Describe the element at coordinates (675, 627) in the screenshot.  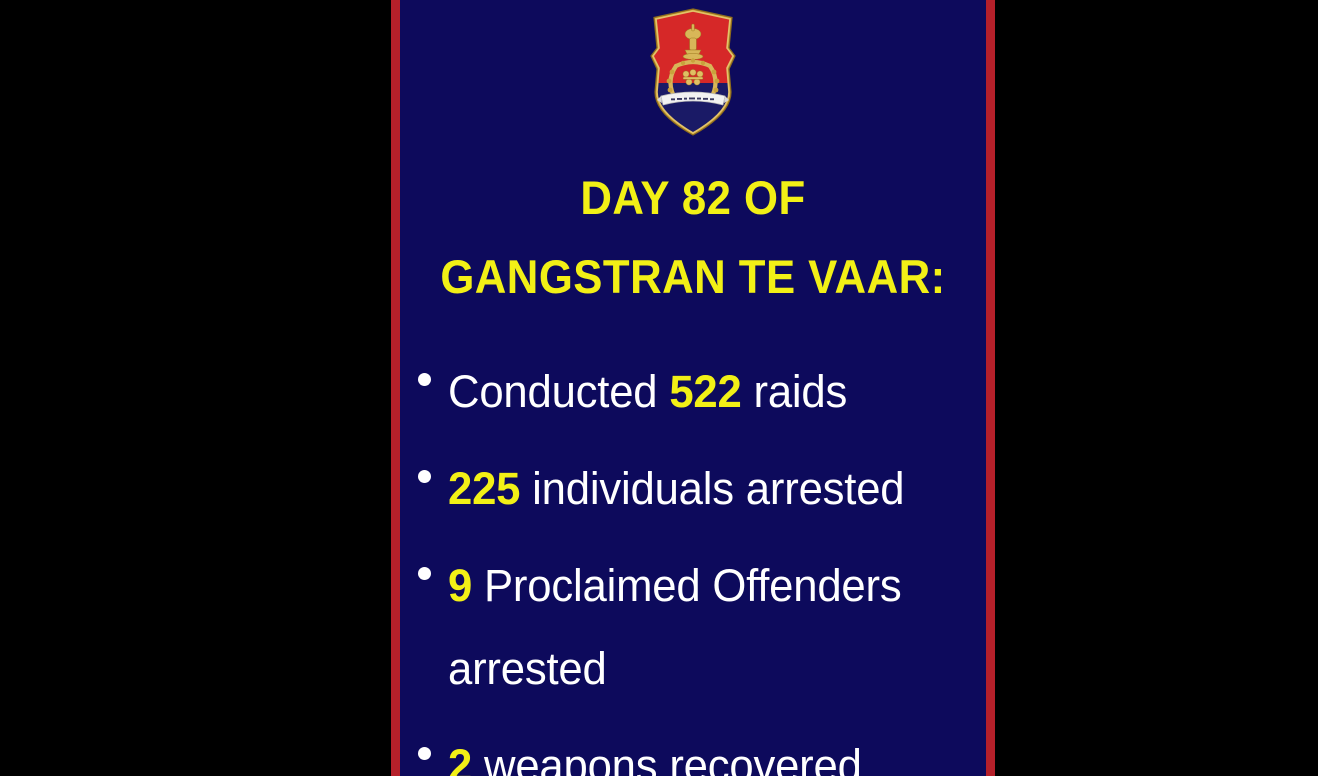
I see `list-item-suffix: Proclaimed Offenders arrested` at that location.